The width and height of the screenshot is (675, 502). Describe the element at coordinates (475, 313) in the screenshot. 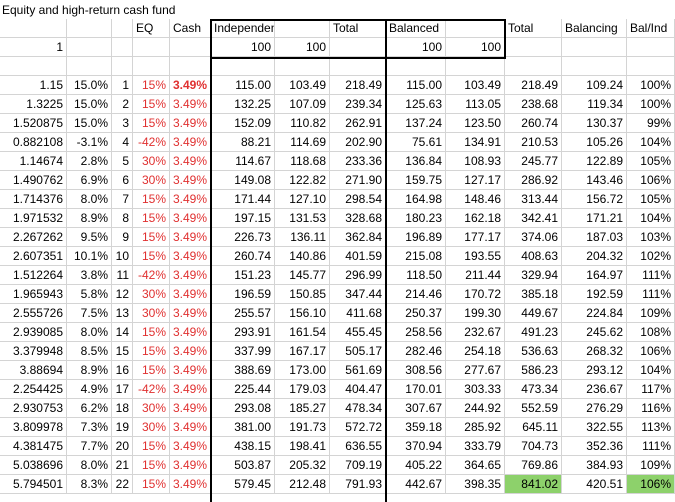

I see `data-cell: 199.30` at that location.